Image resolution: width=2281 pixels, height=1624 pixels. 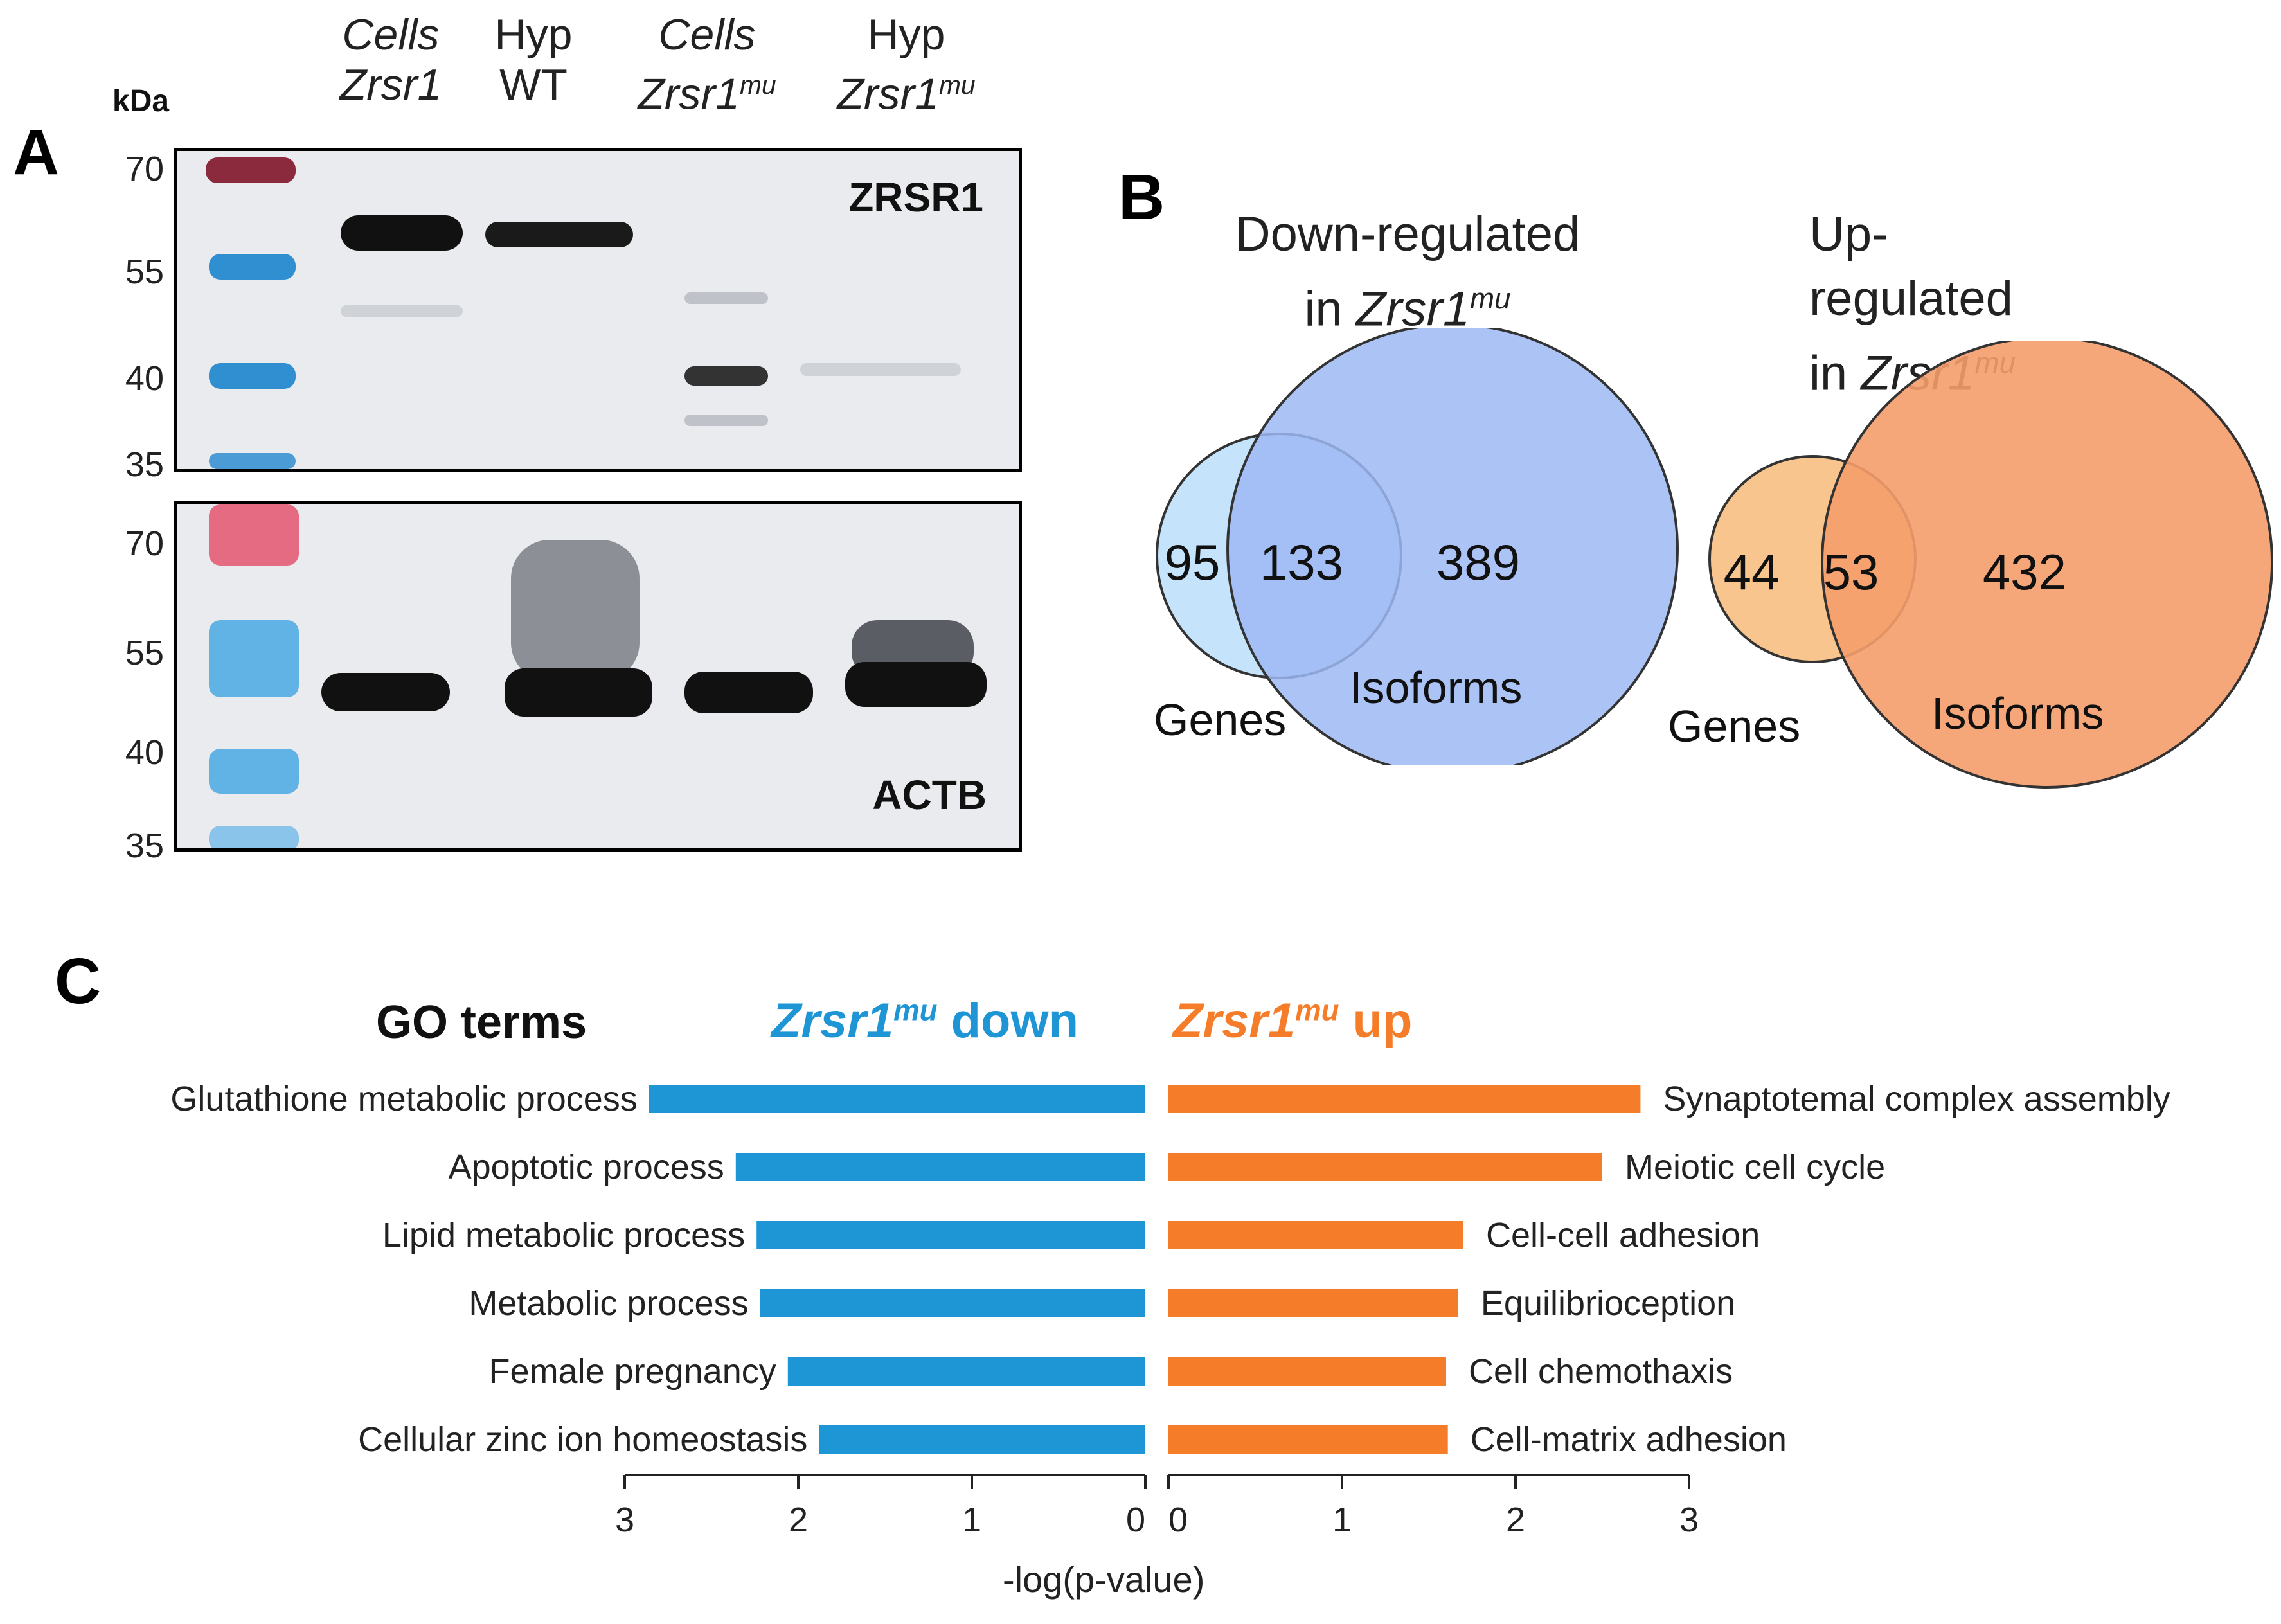 I want to click on blot-smear, so click(x=575, y=610).